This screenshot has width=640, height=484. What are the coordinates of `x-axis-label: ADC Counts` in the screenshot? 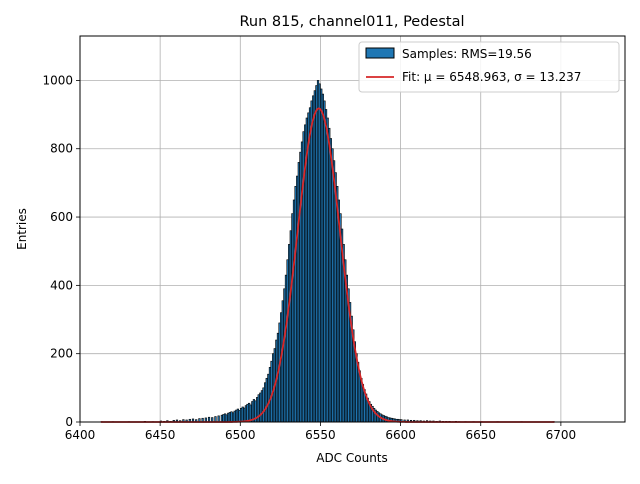 It's located at (352, 458).